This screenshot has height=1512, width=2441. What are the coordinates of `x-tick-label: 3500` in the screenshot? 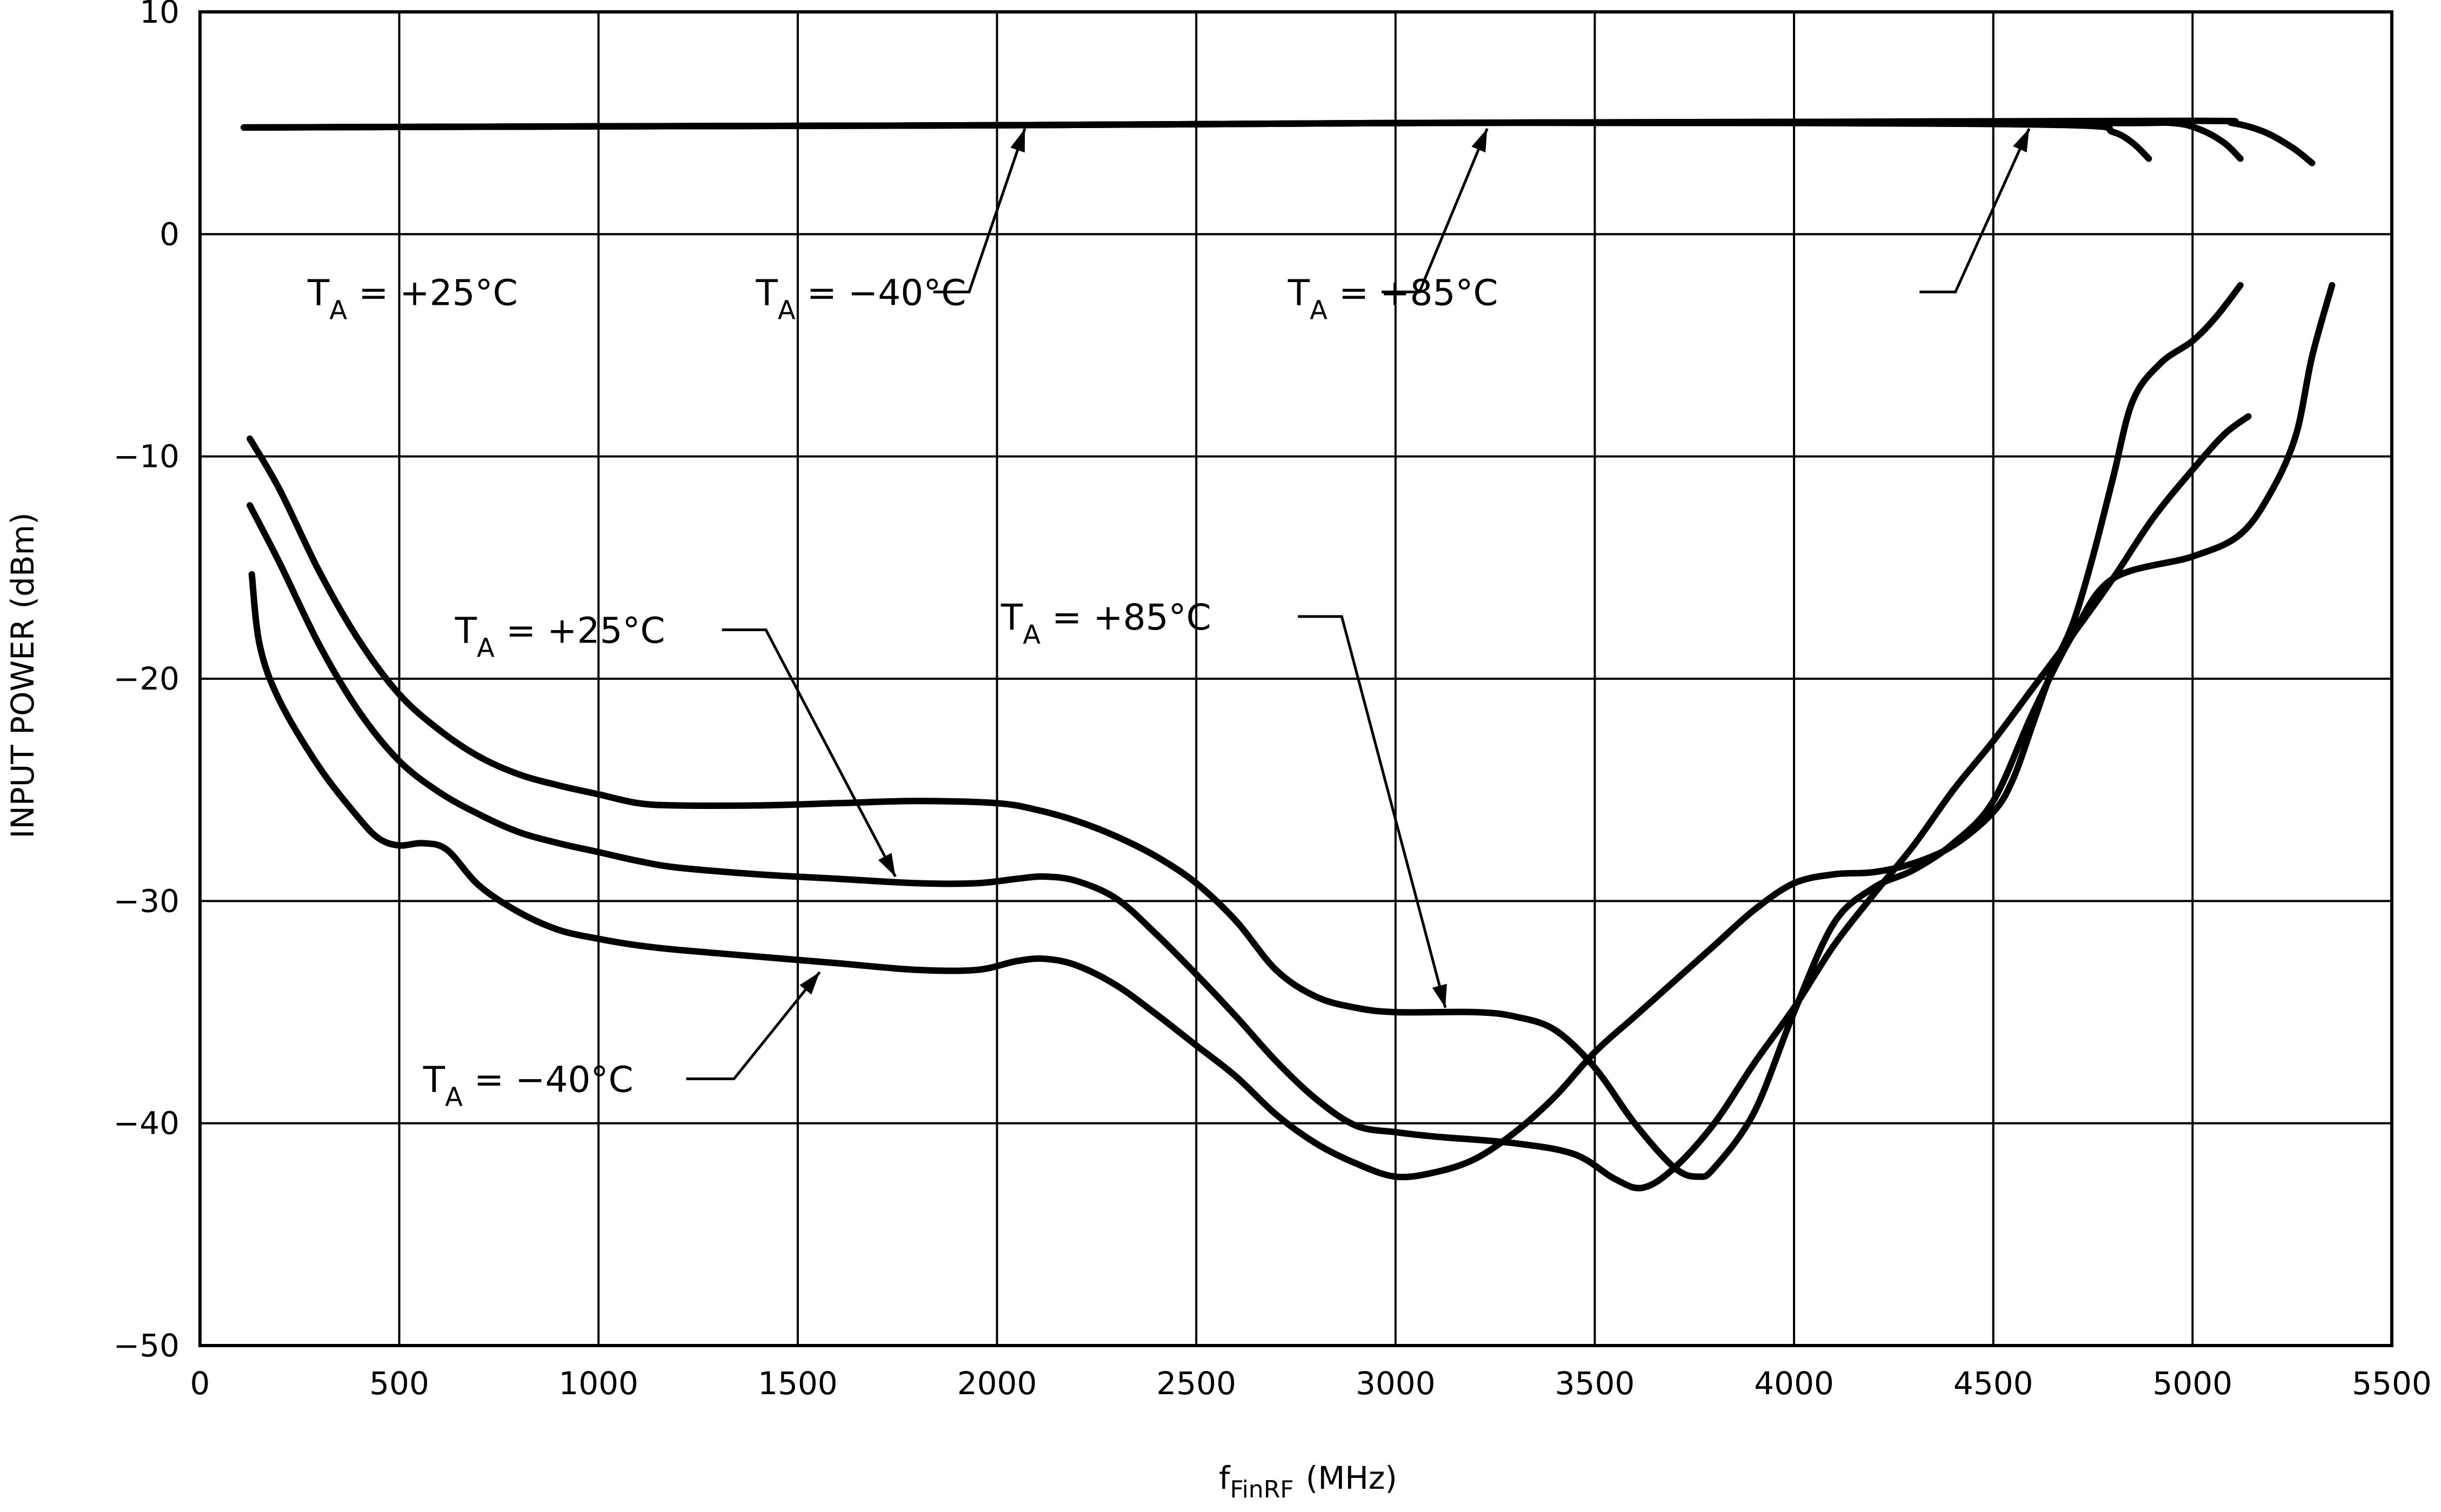 It's located at (1595, 1383).